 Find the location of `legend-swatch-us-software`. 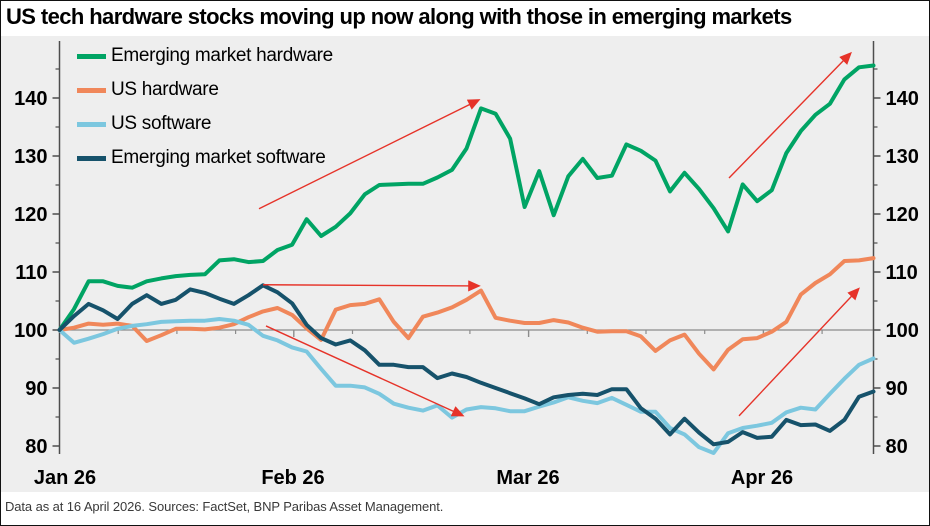

legend-swatch-us-software is located at coordinates (91, 124).